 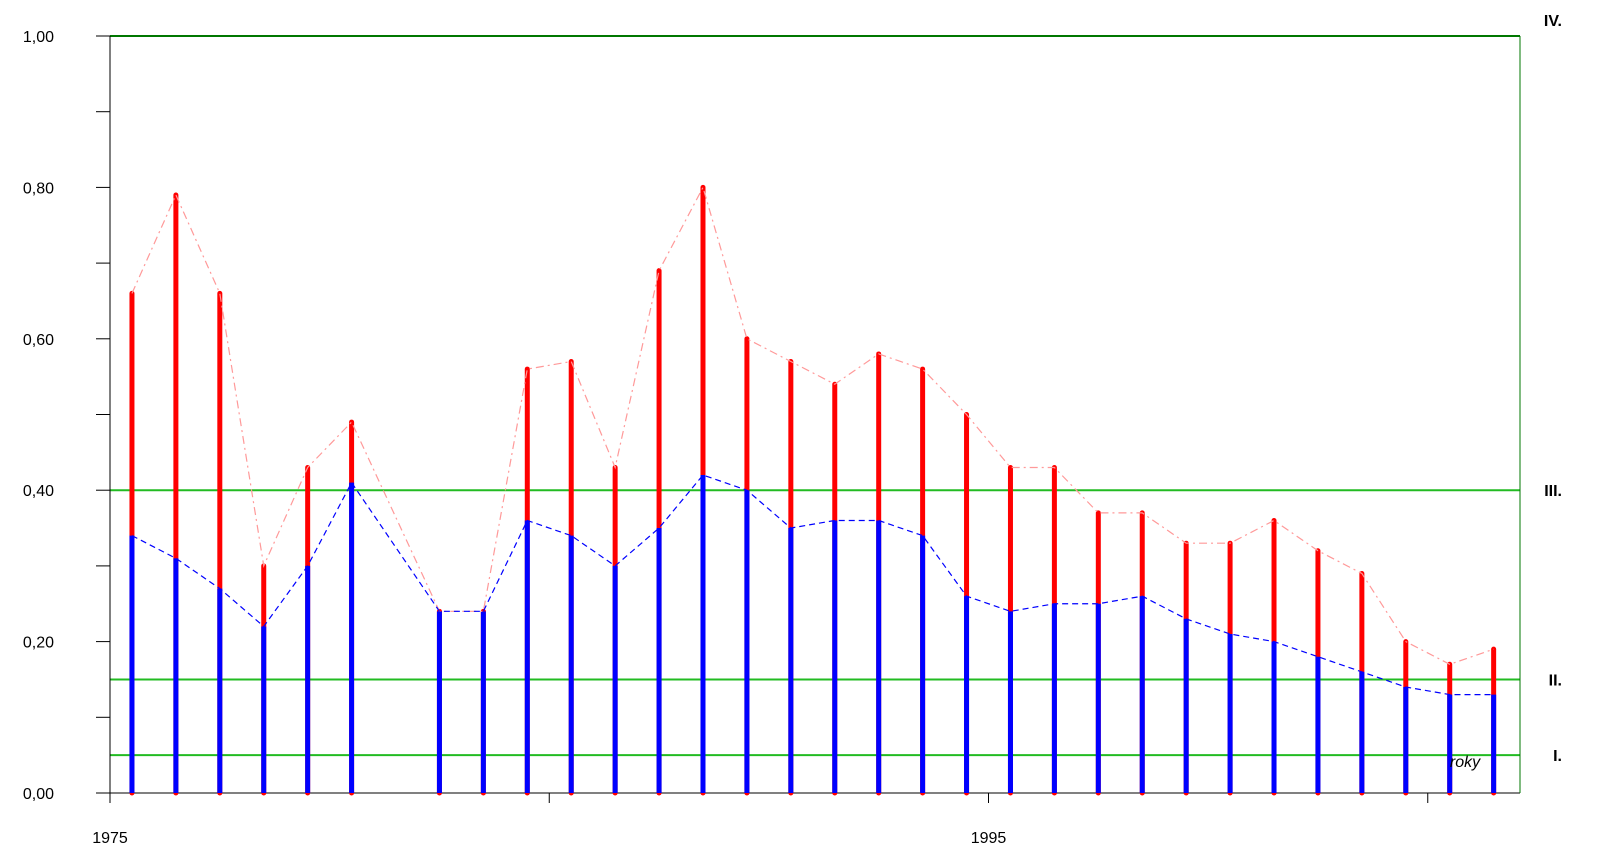 I want to click on threshold-label: II., so click(x=1555, y=680).